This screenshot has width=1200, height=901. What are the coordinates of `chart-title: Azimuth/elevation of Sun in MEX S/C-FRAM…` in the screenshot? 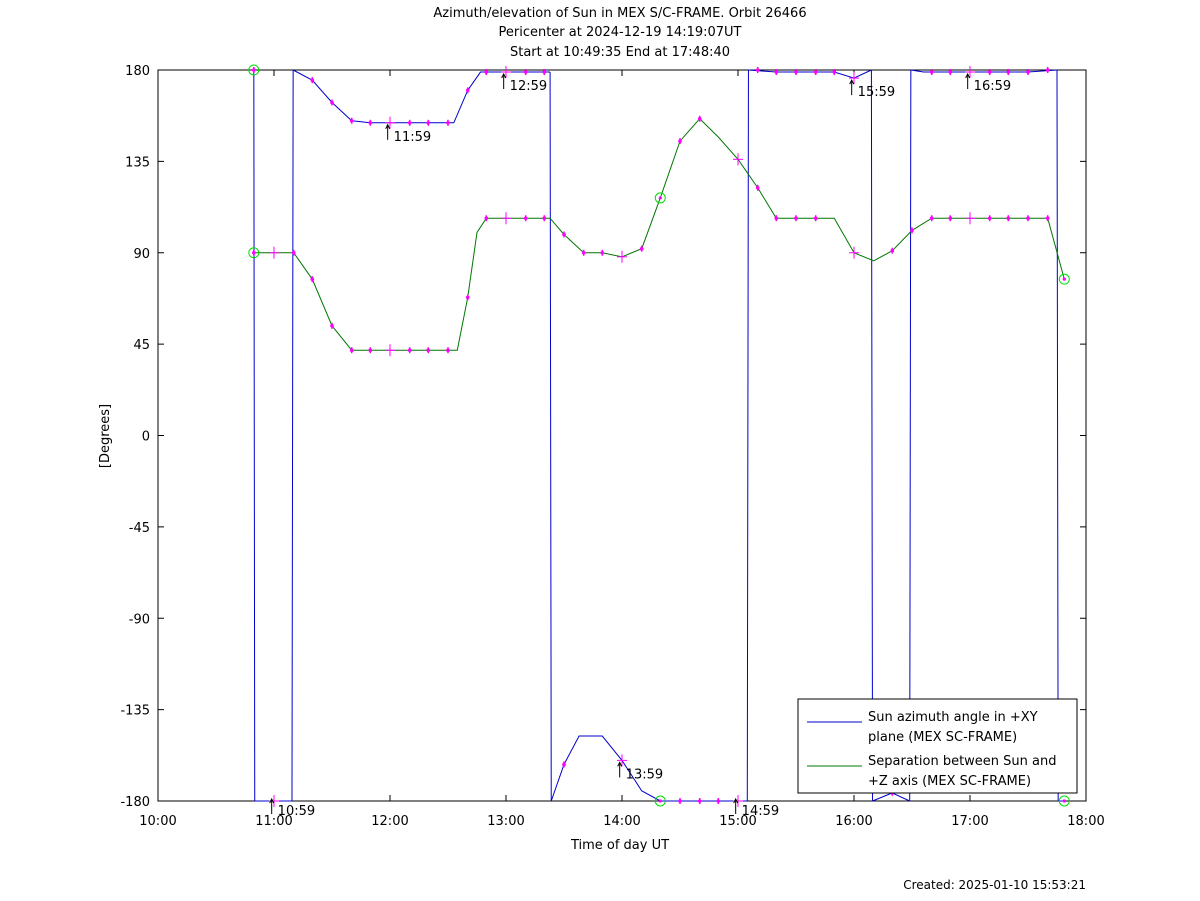 It's located at (619, 33).